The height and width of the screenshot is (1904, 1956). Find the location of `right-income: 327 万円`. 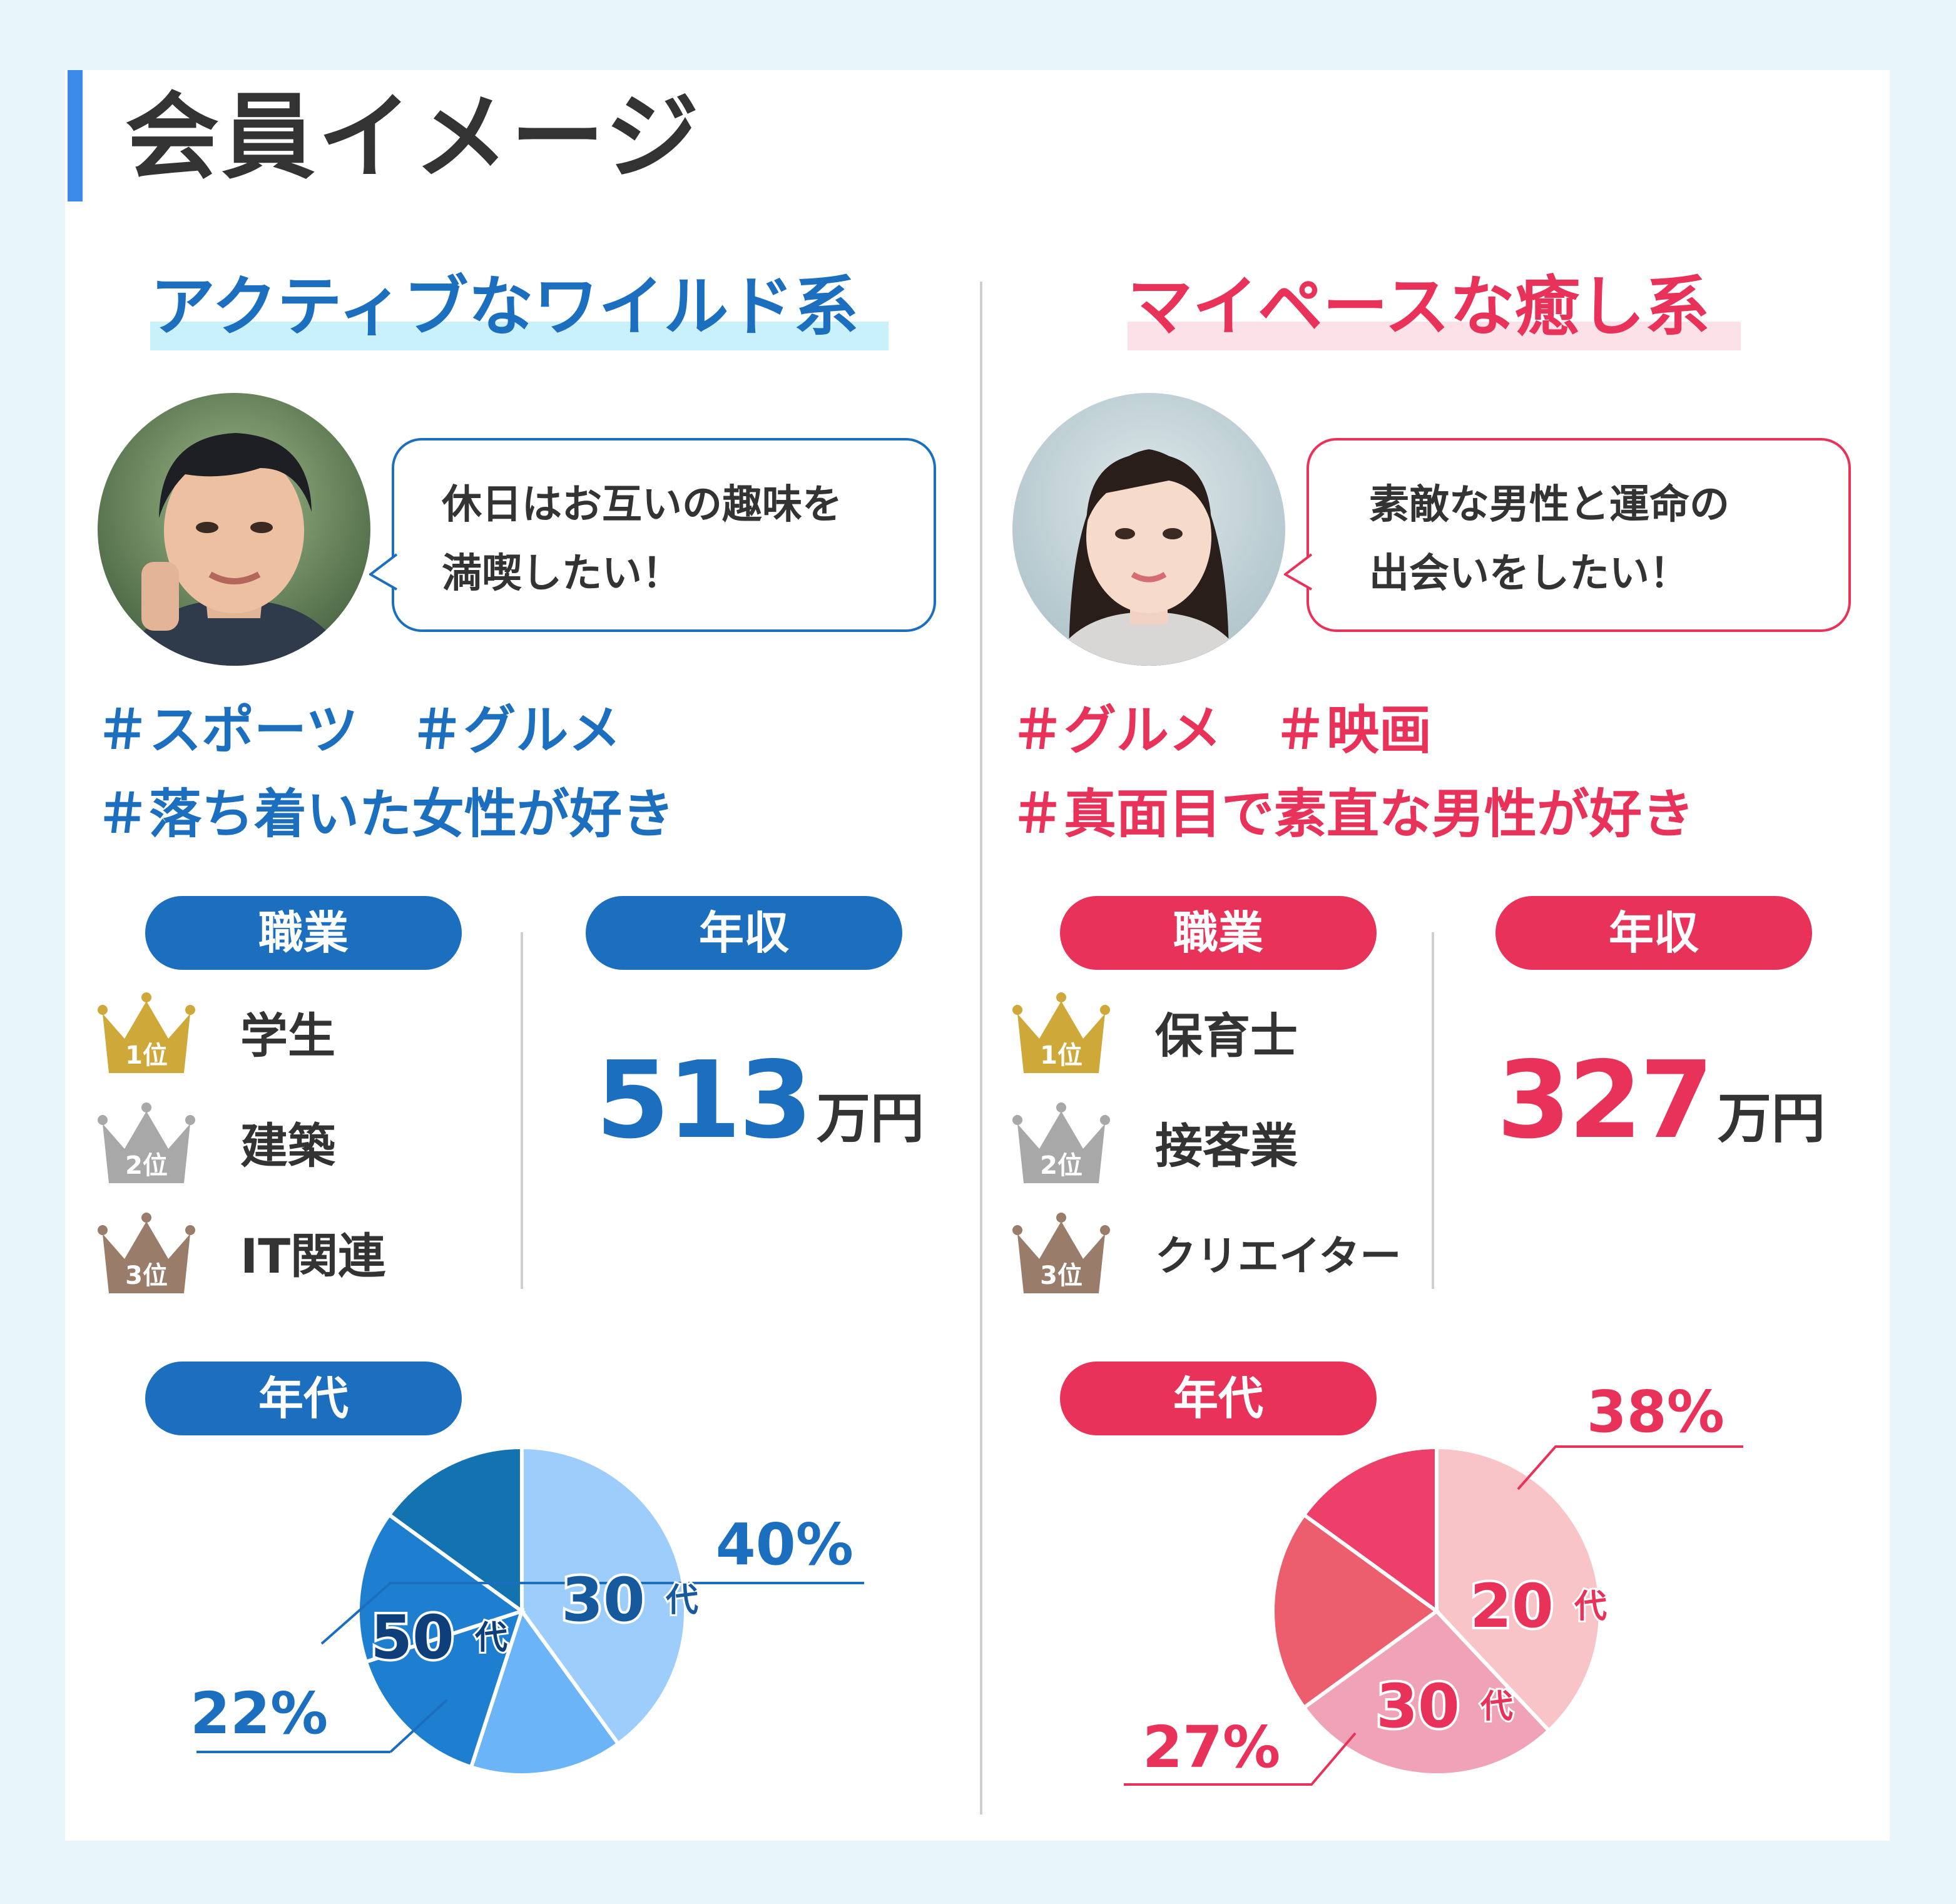

right-income: 327 万円 is located at coordinates (1661, 1101).